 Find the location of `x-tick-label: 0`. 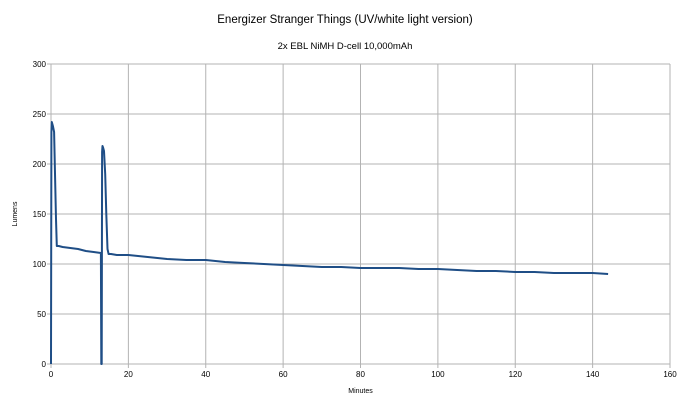

x-tick-label: 0 is located at coordinates (51, 374).